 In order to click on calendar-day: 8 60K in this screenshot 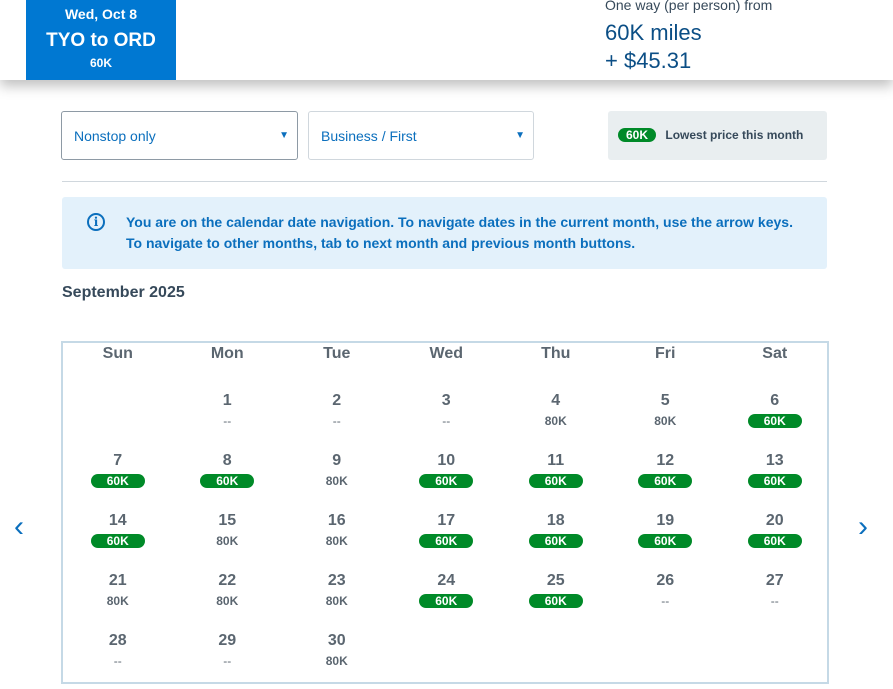, I will do `click(228, 480)`.